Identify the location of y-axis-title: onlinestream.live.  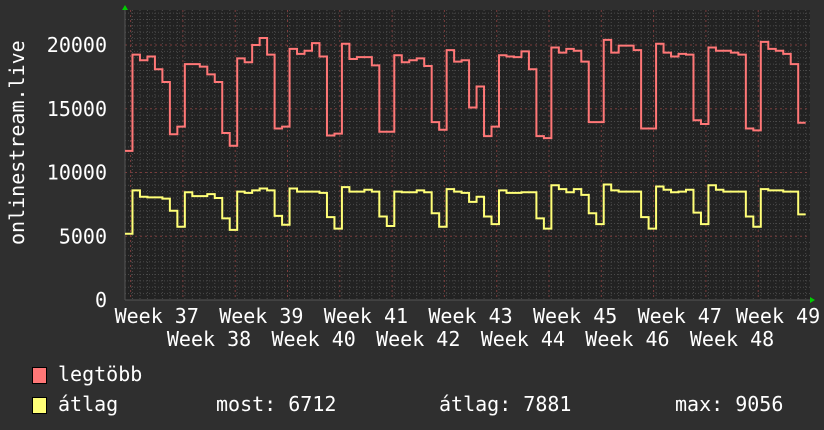
(17, 142).